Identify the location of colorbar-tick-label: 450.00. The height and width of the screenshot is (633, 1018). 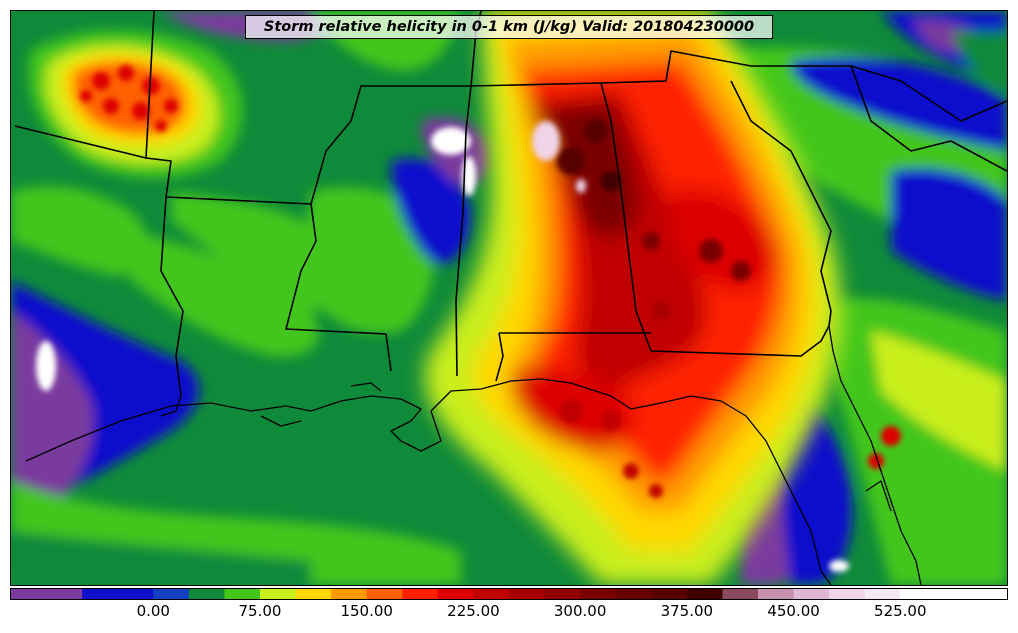
(793, 611).